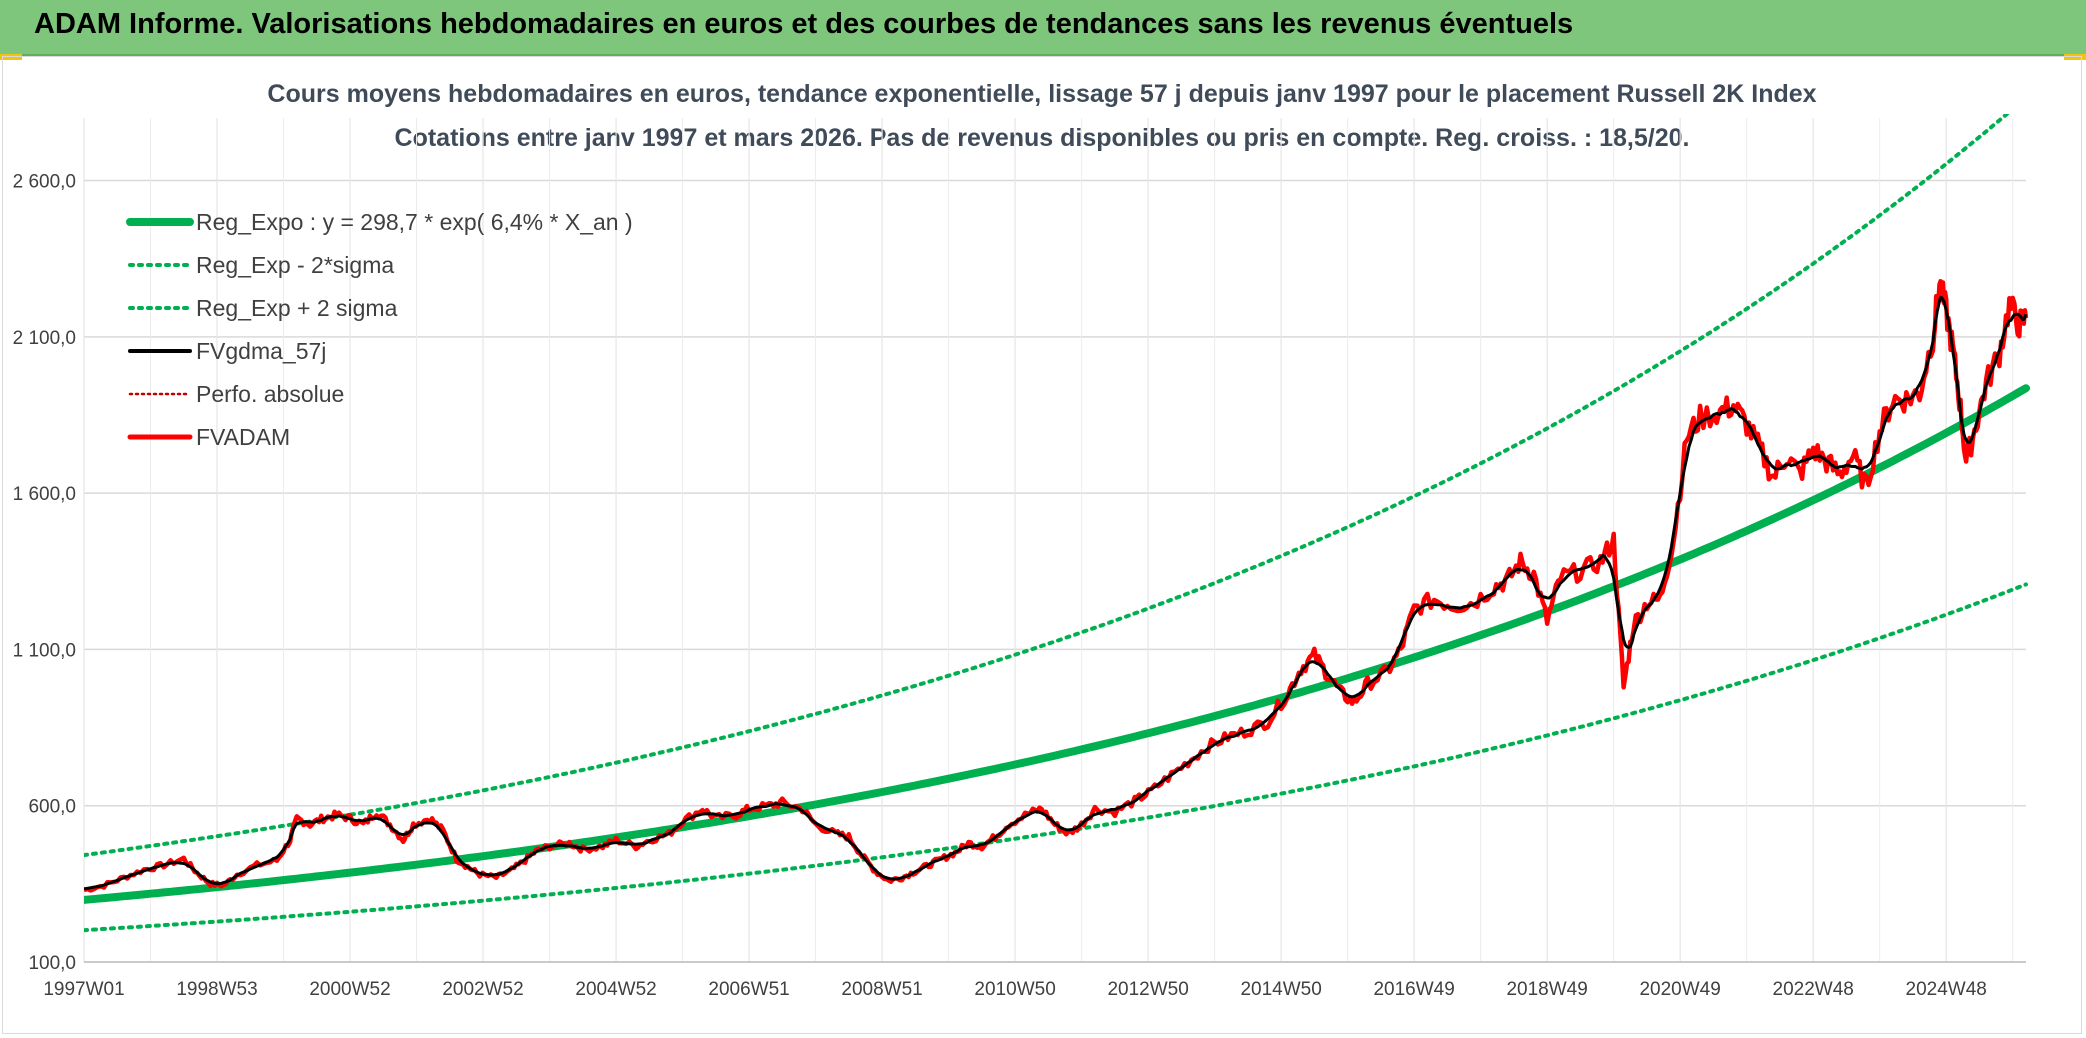  Describe the element at coordinates (44, 650) in the screenshot. I see `y-tick-label: 1 100,0` at that location.